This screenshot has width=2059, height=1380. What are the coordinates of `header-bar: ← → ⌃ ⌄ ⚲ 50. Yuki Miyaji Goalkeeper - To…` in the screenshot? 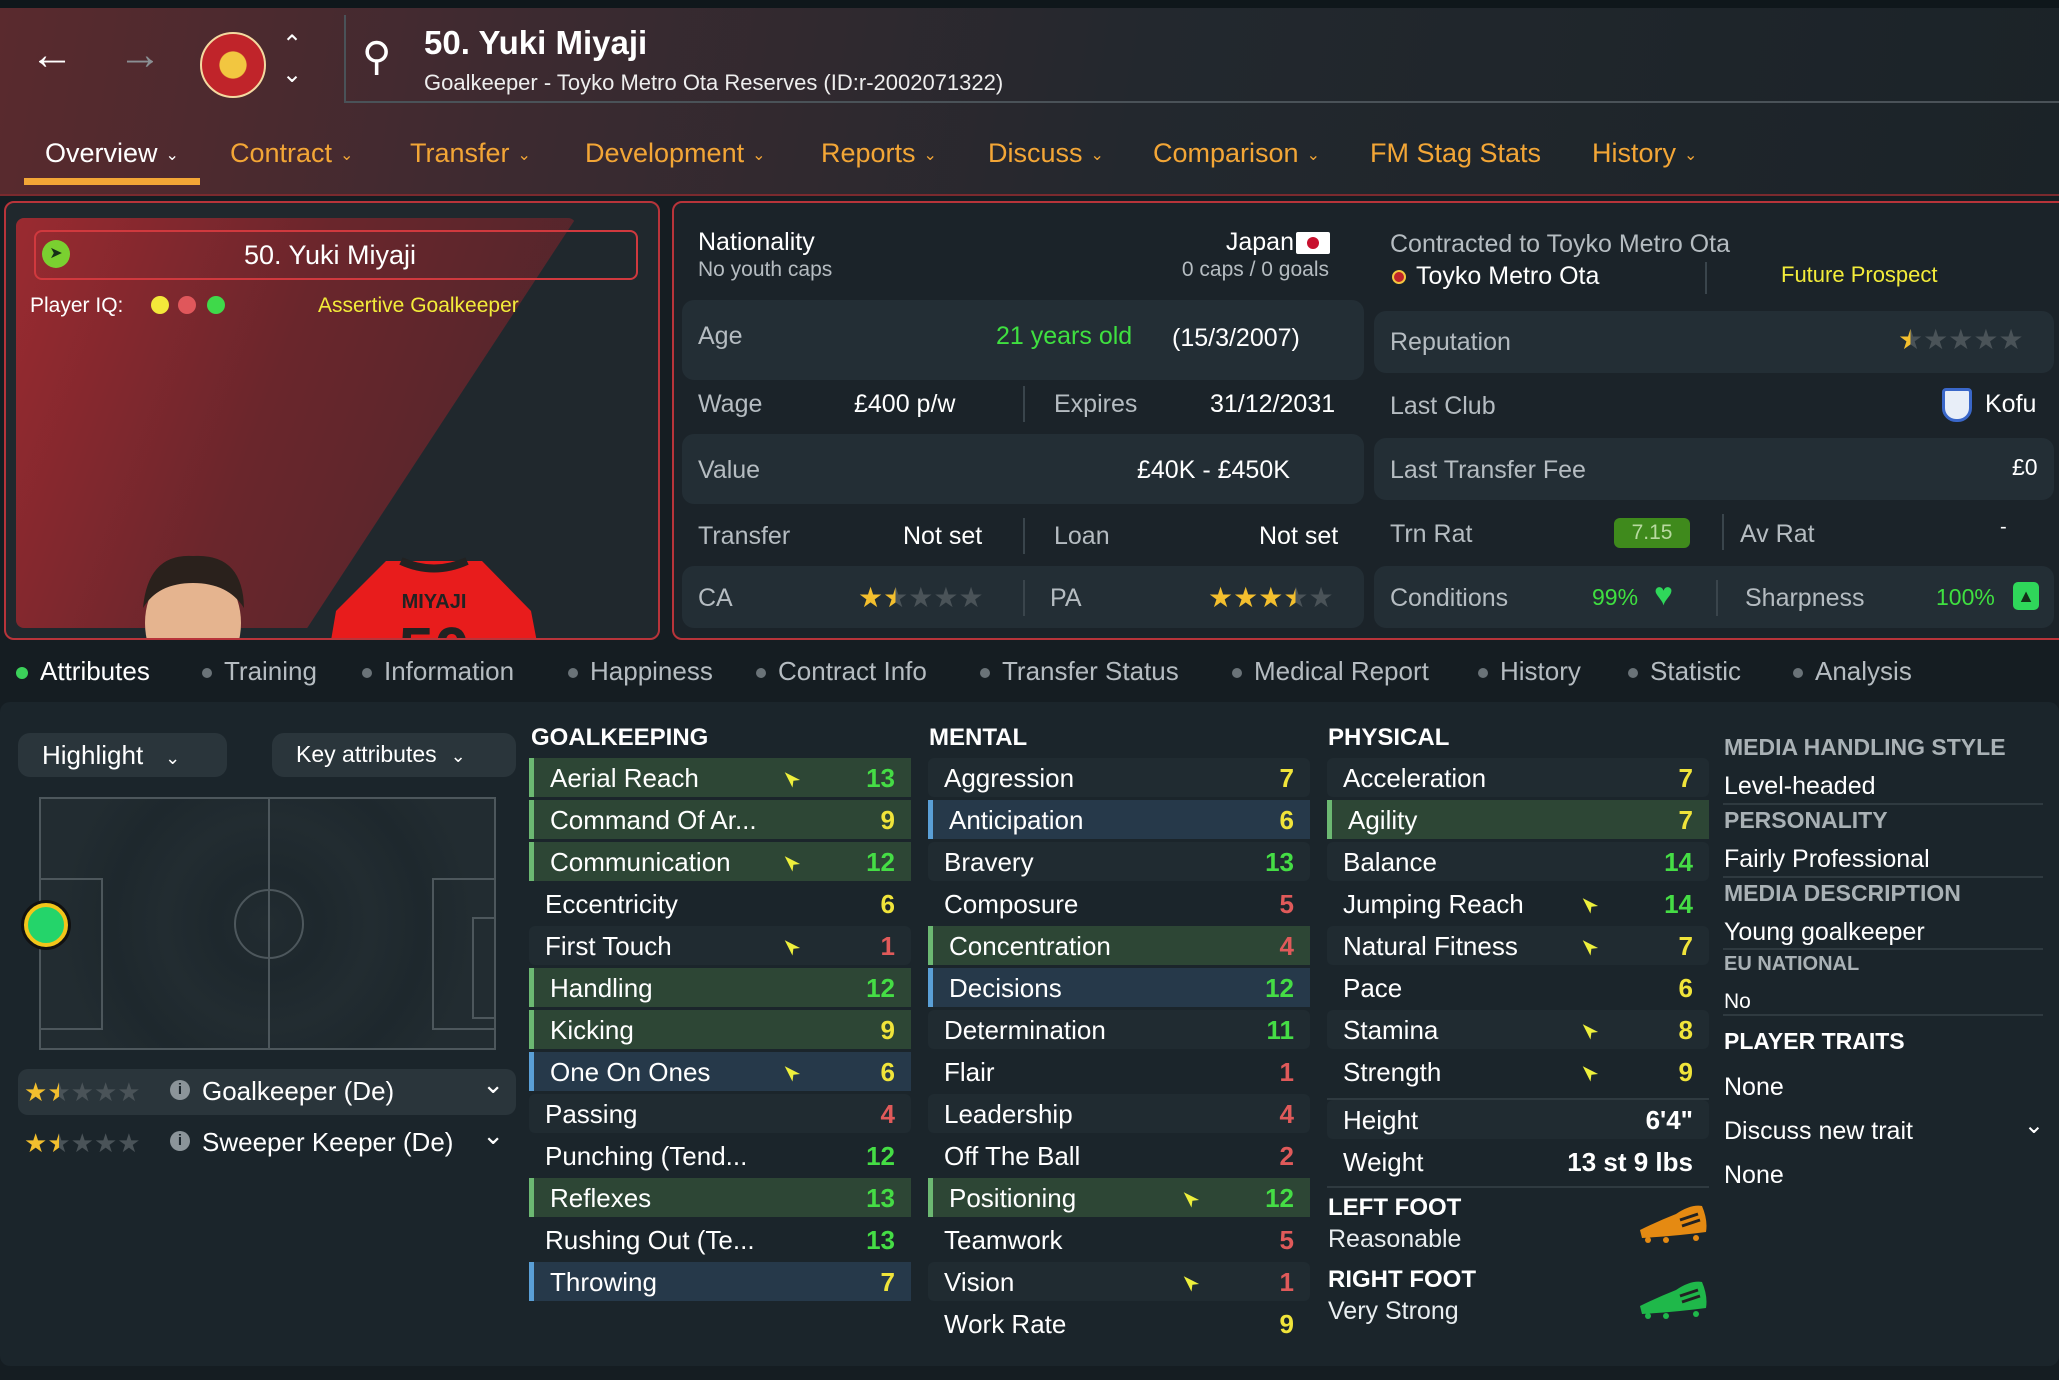 It's located at (1029, 98).